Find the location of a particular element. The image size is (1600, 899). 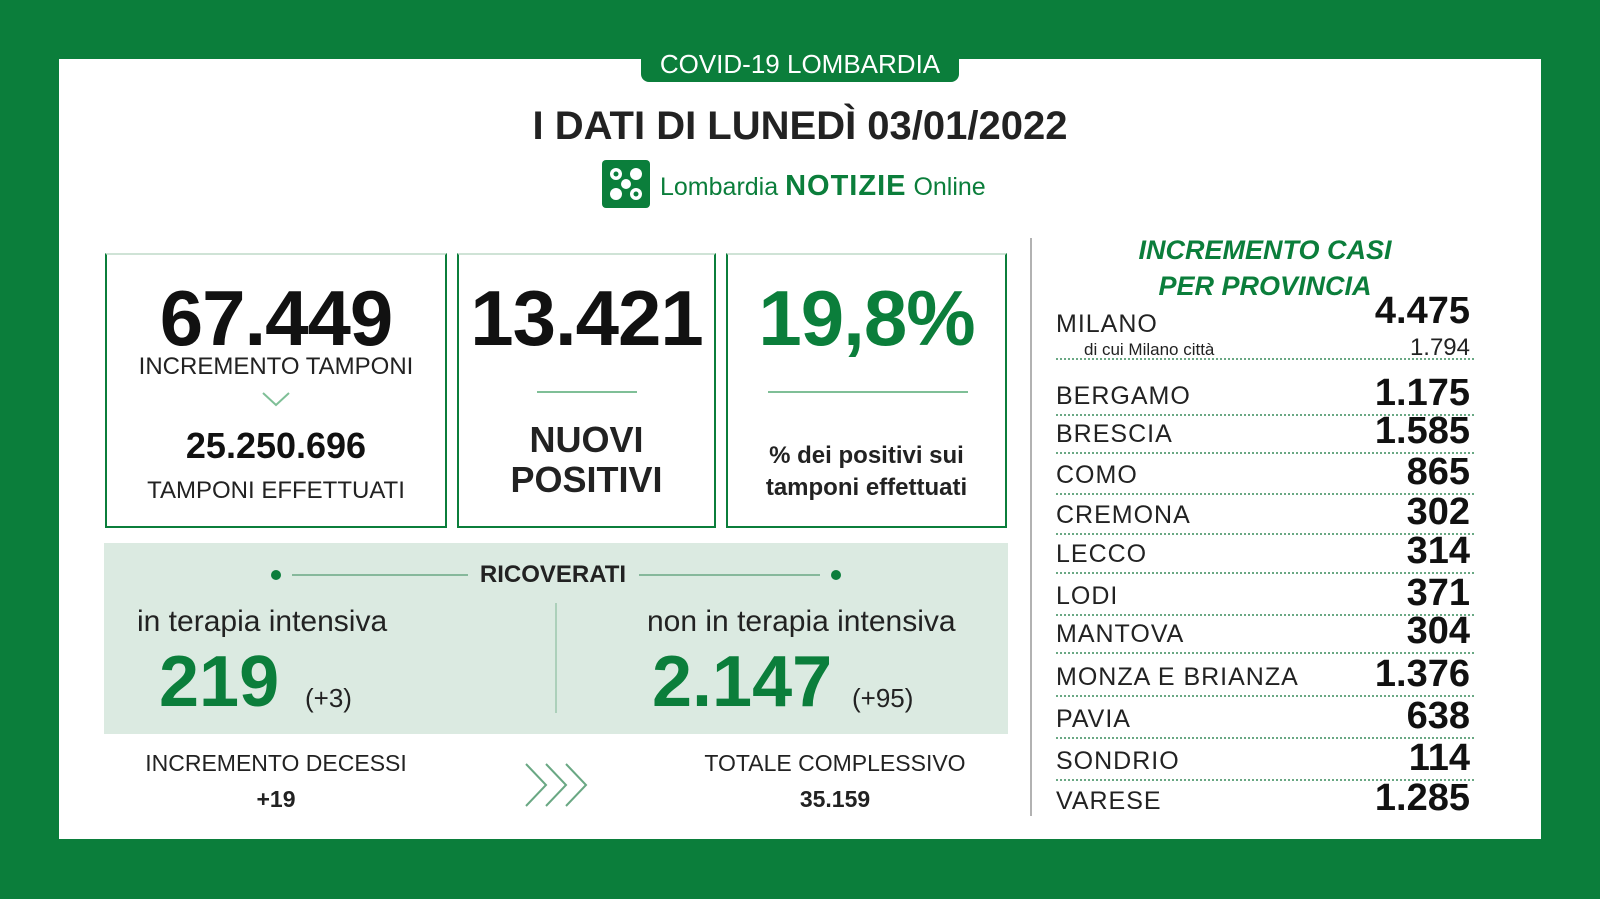

province-name: LODI is located at coordinates (1087, 596).